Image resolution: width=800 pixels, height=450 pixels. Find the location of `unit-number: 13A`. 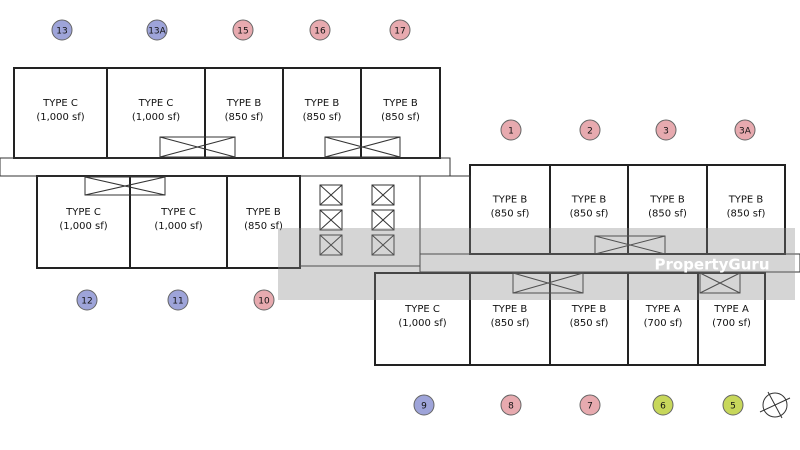

unit-number: 13A is located at coordinates (157, 32).